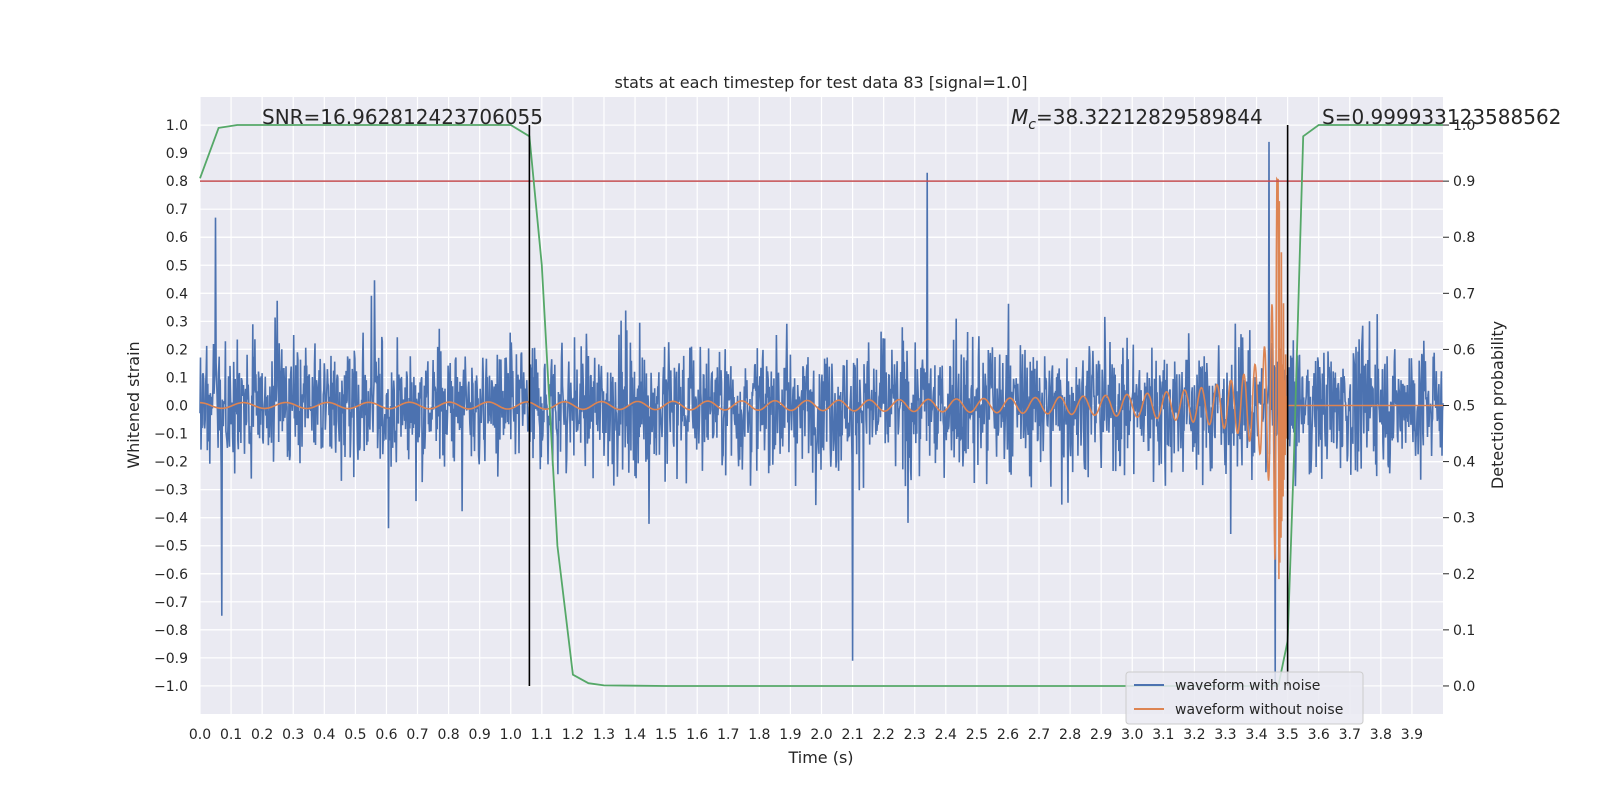 Image resolution: width=1600 pixels, height=800 pixels. I want to click on x-tick-label: 3.3, so click(1225, 735).